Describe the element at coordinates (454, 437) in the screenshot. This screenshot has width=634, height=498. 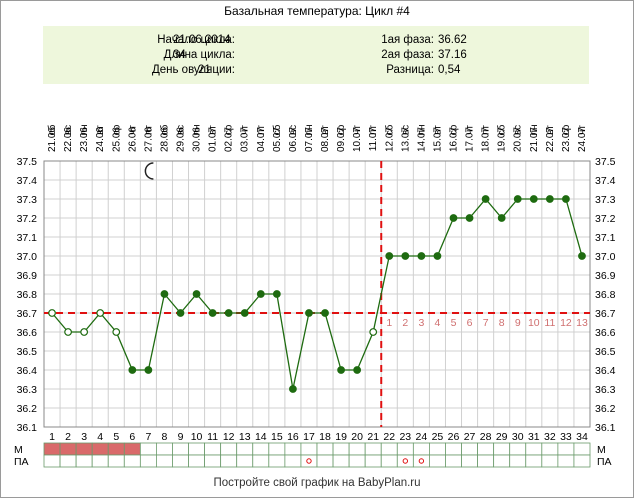
I see `day-number-label: 26` at that location.